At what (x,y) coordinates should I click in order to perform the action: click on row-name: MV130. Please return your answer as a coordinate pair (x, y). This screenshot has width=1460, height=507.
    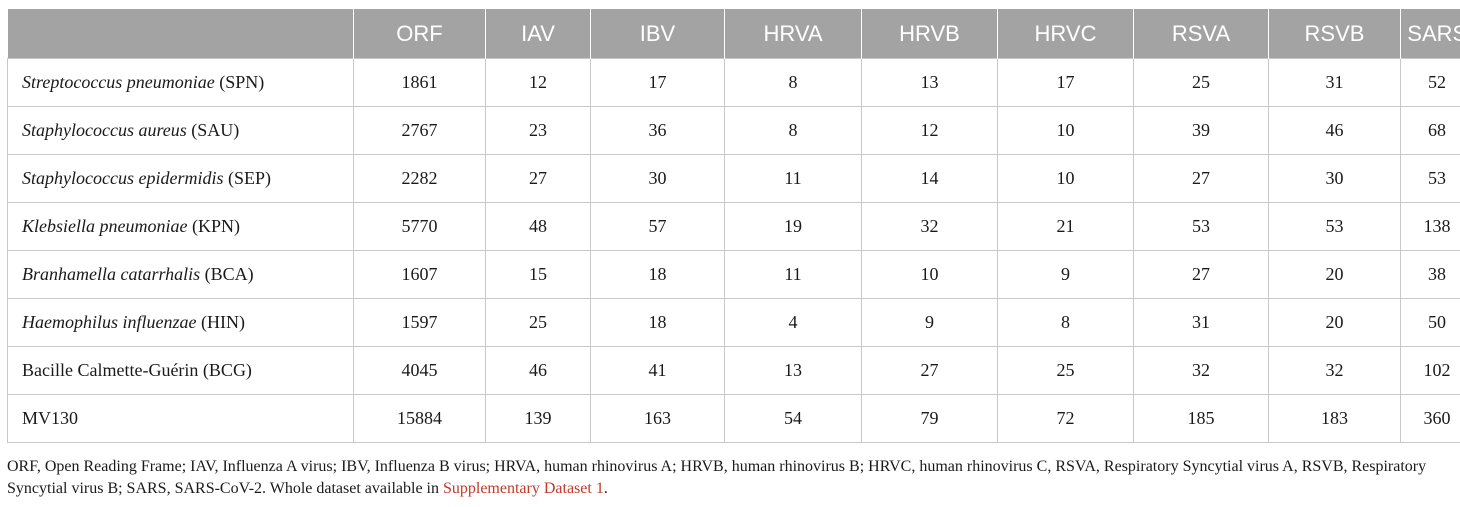
    Looking at the image, I should click on (50, 418).